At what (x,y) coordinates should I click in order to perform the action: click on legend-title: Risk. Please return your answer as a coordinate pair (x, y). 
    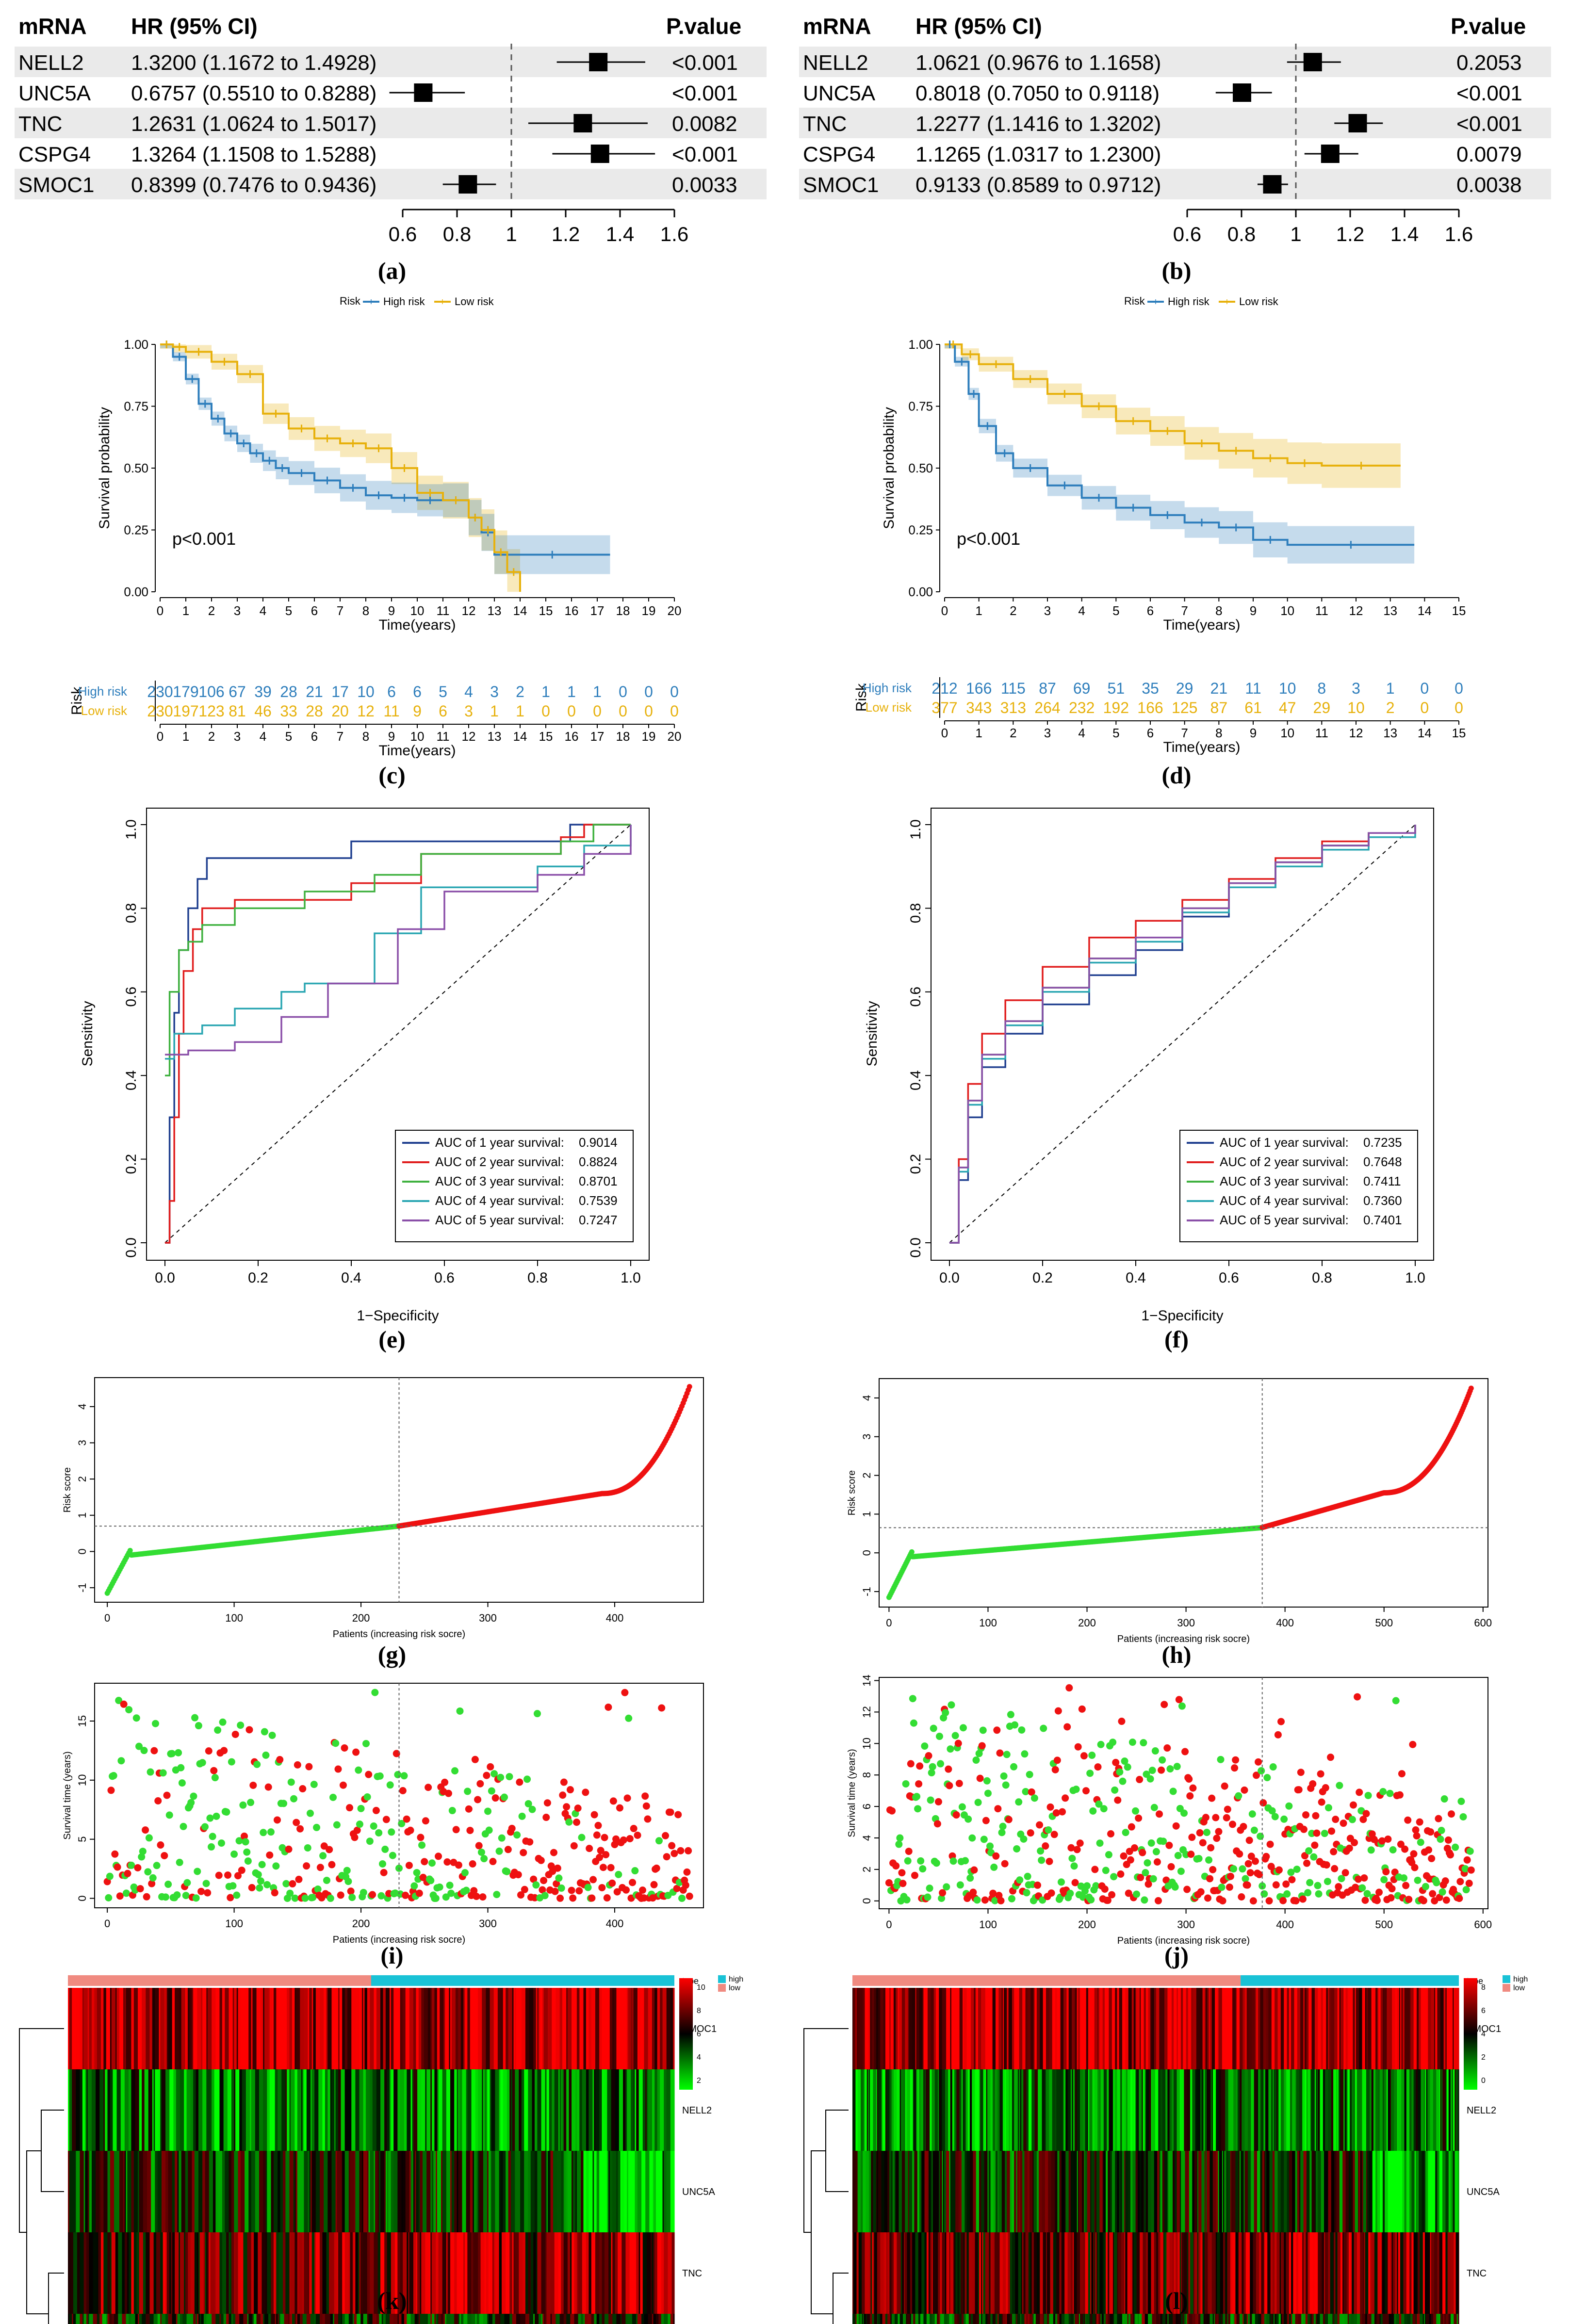
    Looking at the image, I should click on (1134, 301).